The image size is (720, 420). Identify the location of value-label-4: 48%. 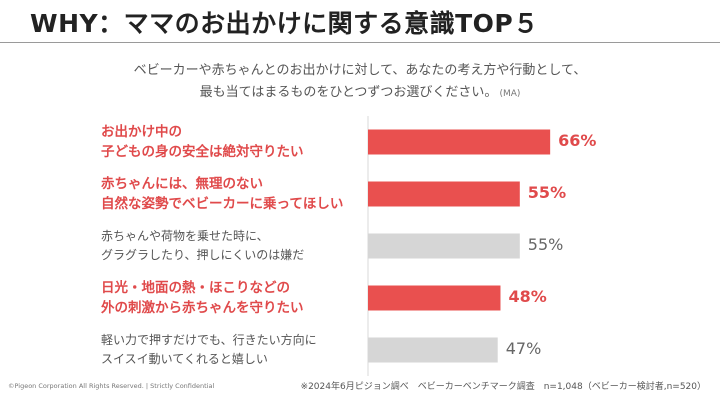
(527, 296).